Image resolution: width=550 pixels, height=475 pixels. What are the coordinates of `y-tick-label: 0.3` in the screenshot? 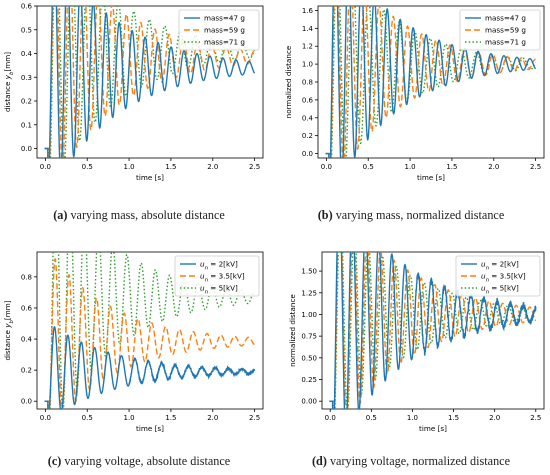 It's located at (26, 78).